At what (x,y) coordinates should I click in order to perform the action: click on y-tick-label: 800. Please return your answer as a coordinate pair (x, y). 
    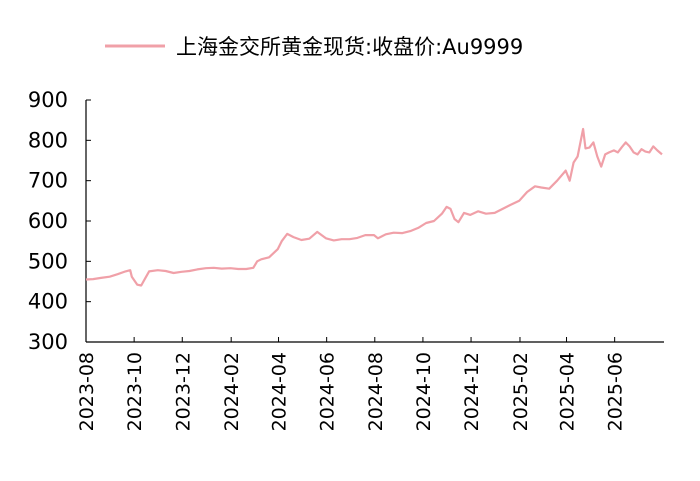
    Looking at the image, I should click on (48, 140).